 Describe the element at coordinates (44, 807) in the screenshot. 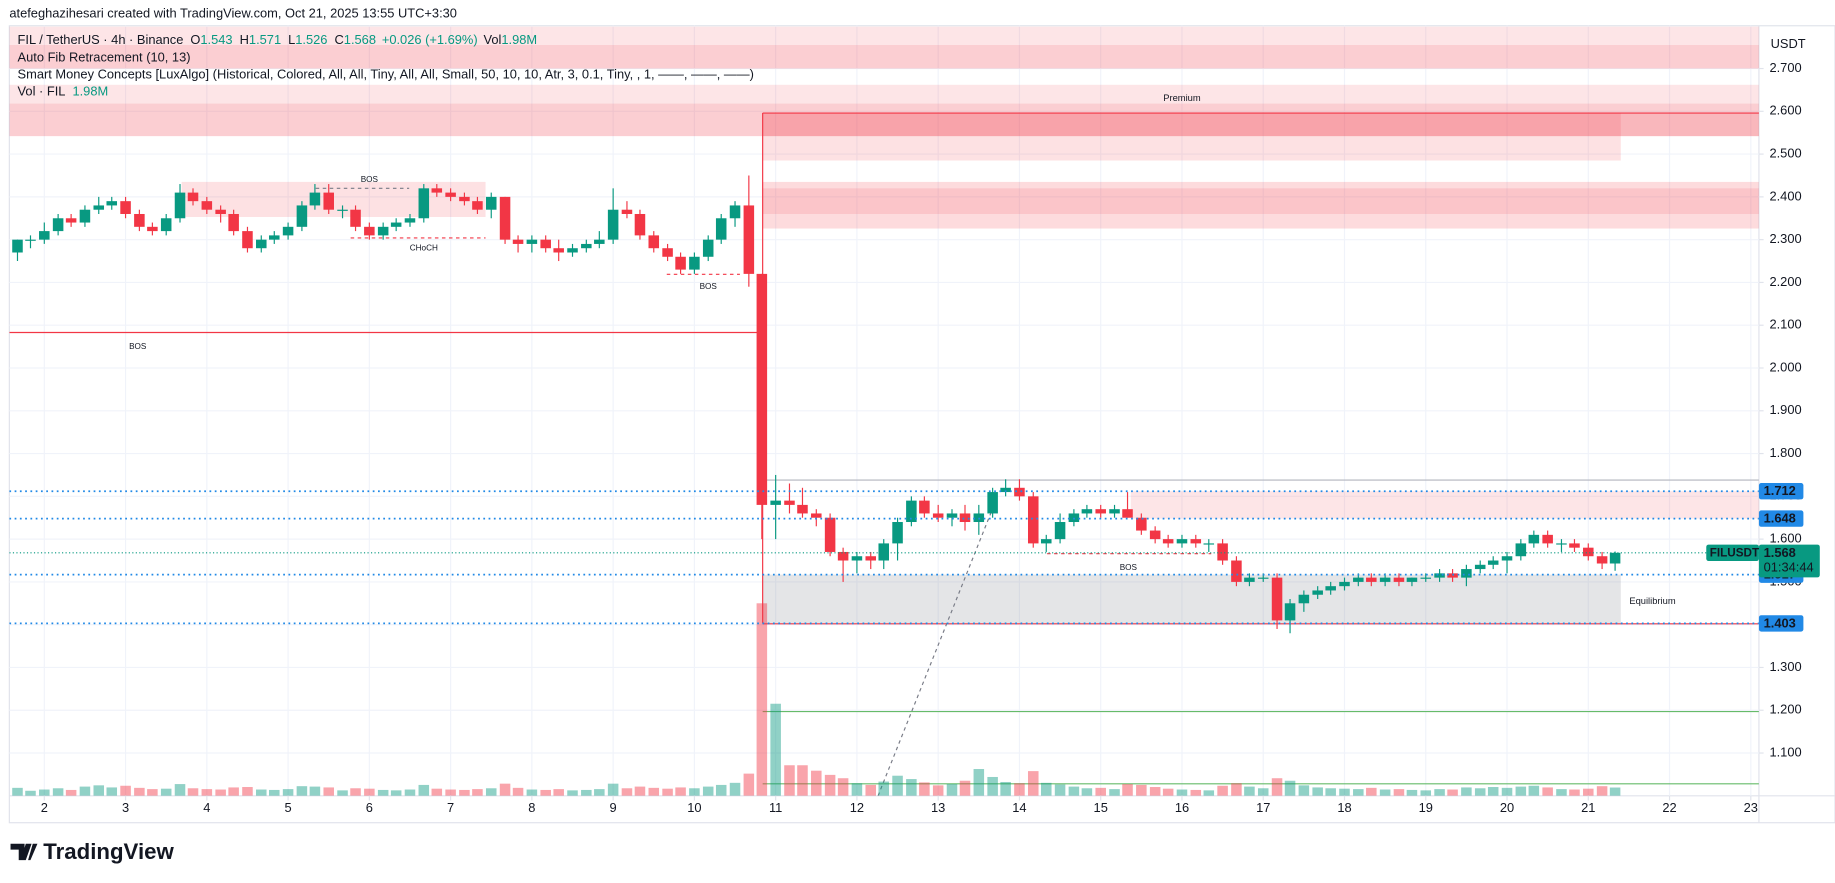

I see `x-tick-label: 2` at that location.